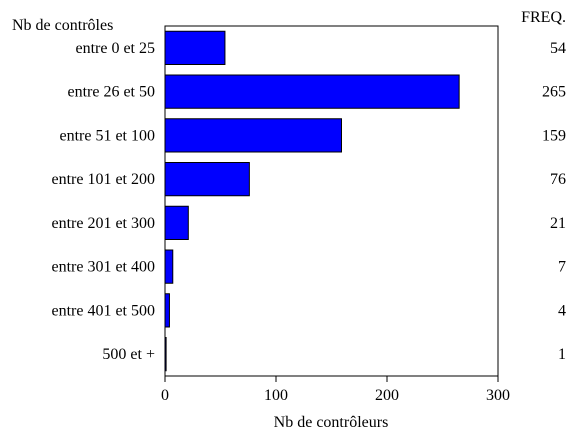 This screenshot has width=578, height=430. What do you see at coordinates (335, 390) in the screenshot?
I see `x-axis: 0 100 200 300` at bounding box center [335, 390].